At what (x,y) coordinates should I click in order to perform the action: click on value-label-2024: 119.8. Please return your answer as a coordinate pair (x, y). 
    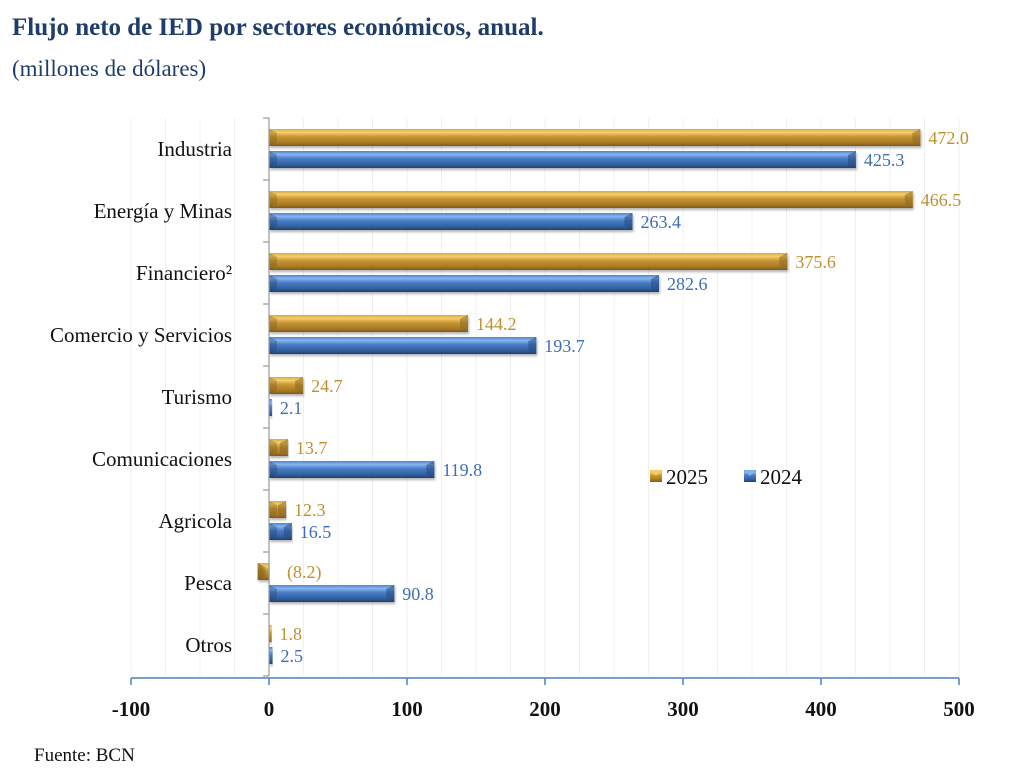
    Looking at the image, I should click on (462, 470).